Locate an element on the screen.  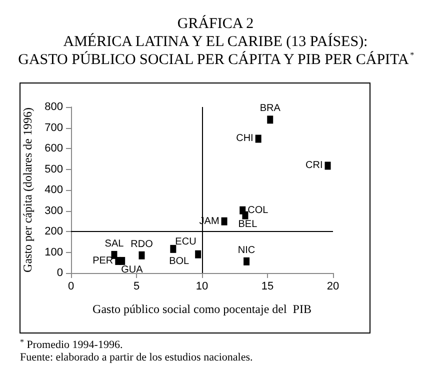
series-label: CRI is located at coordinates (314, 166).